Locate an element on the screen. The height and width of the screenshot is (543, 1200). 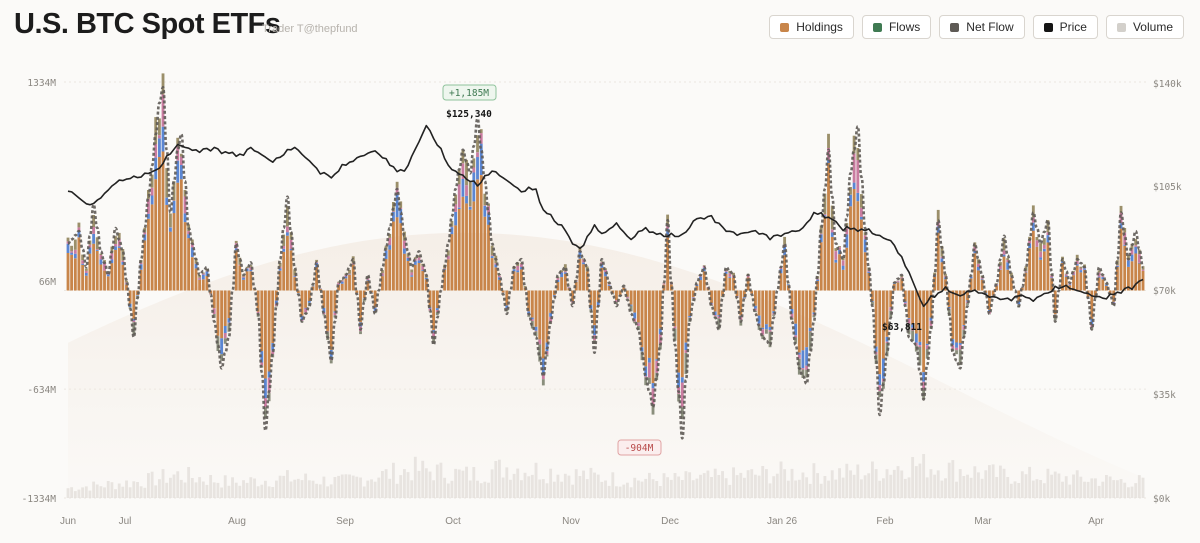
legend-price-toggle: Price is located at coordinates (1065, 27).